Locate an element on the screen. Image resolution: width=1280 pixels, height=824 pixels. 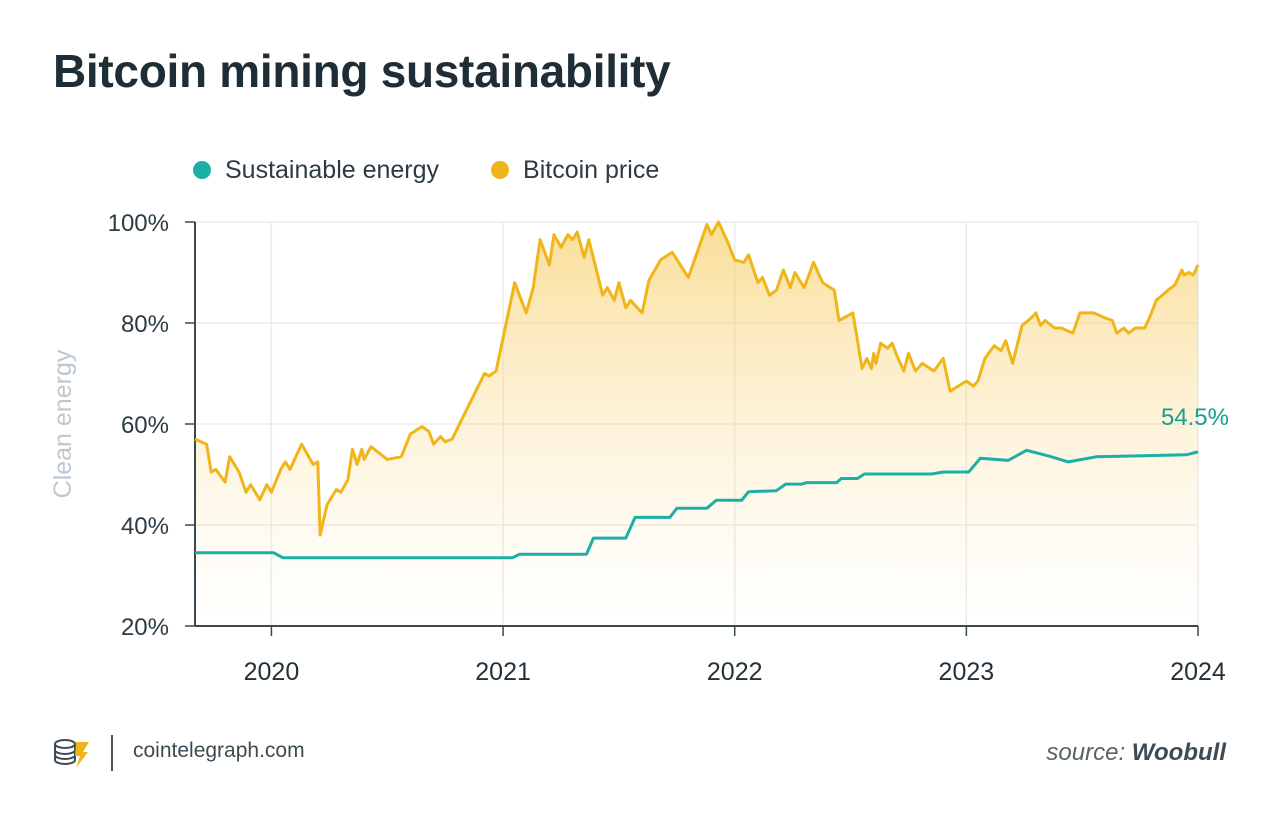
source-name: Woobull is located at coordinates (1178, 752).